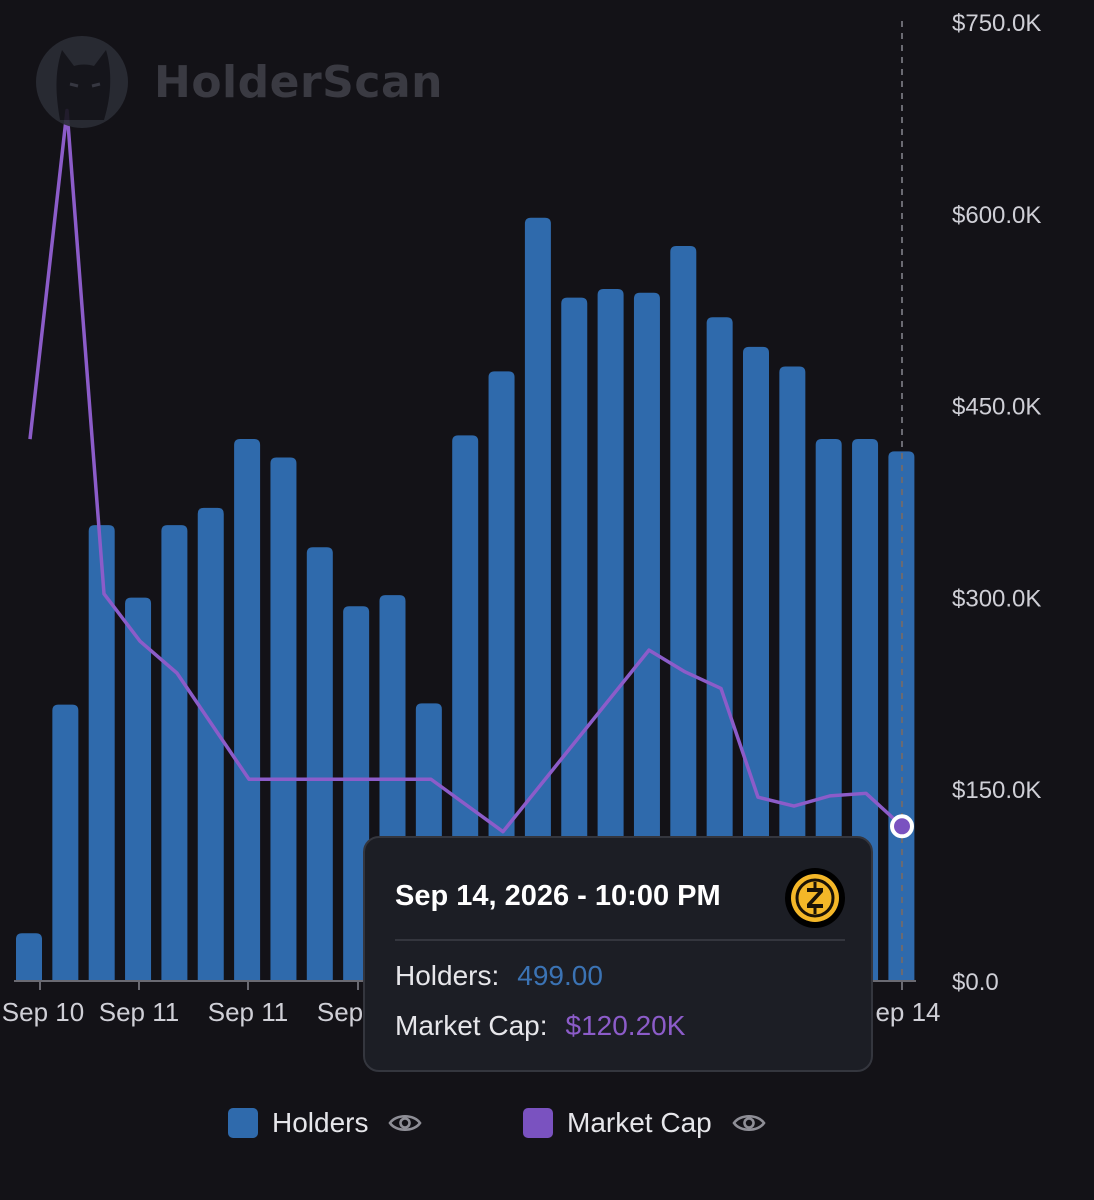  I want to click on market-cap-points, so click(902, 826).